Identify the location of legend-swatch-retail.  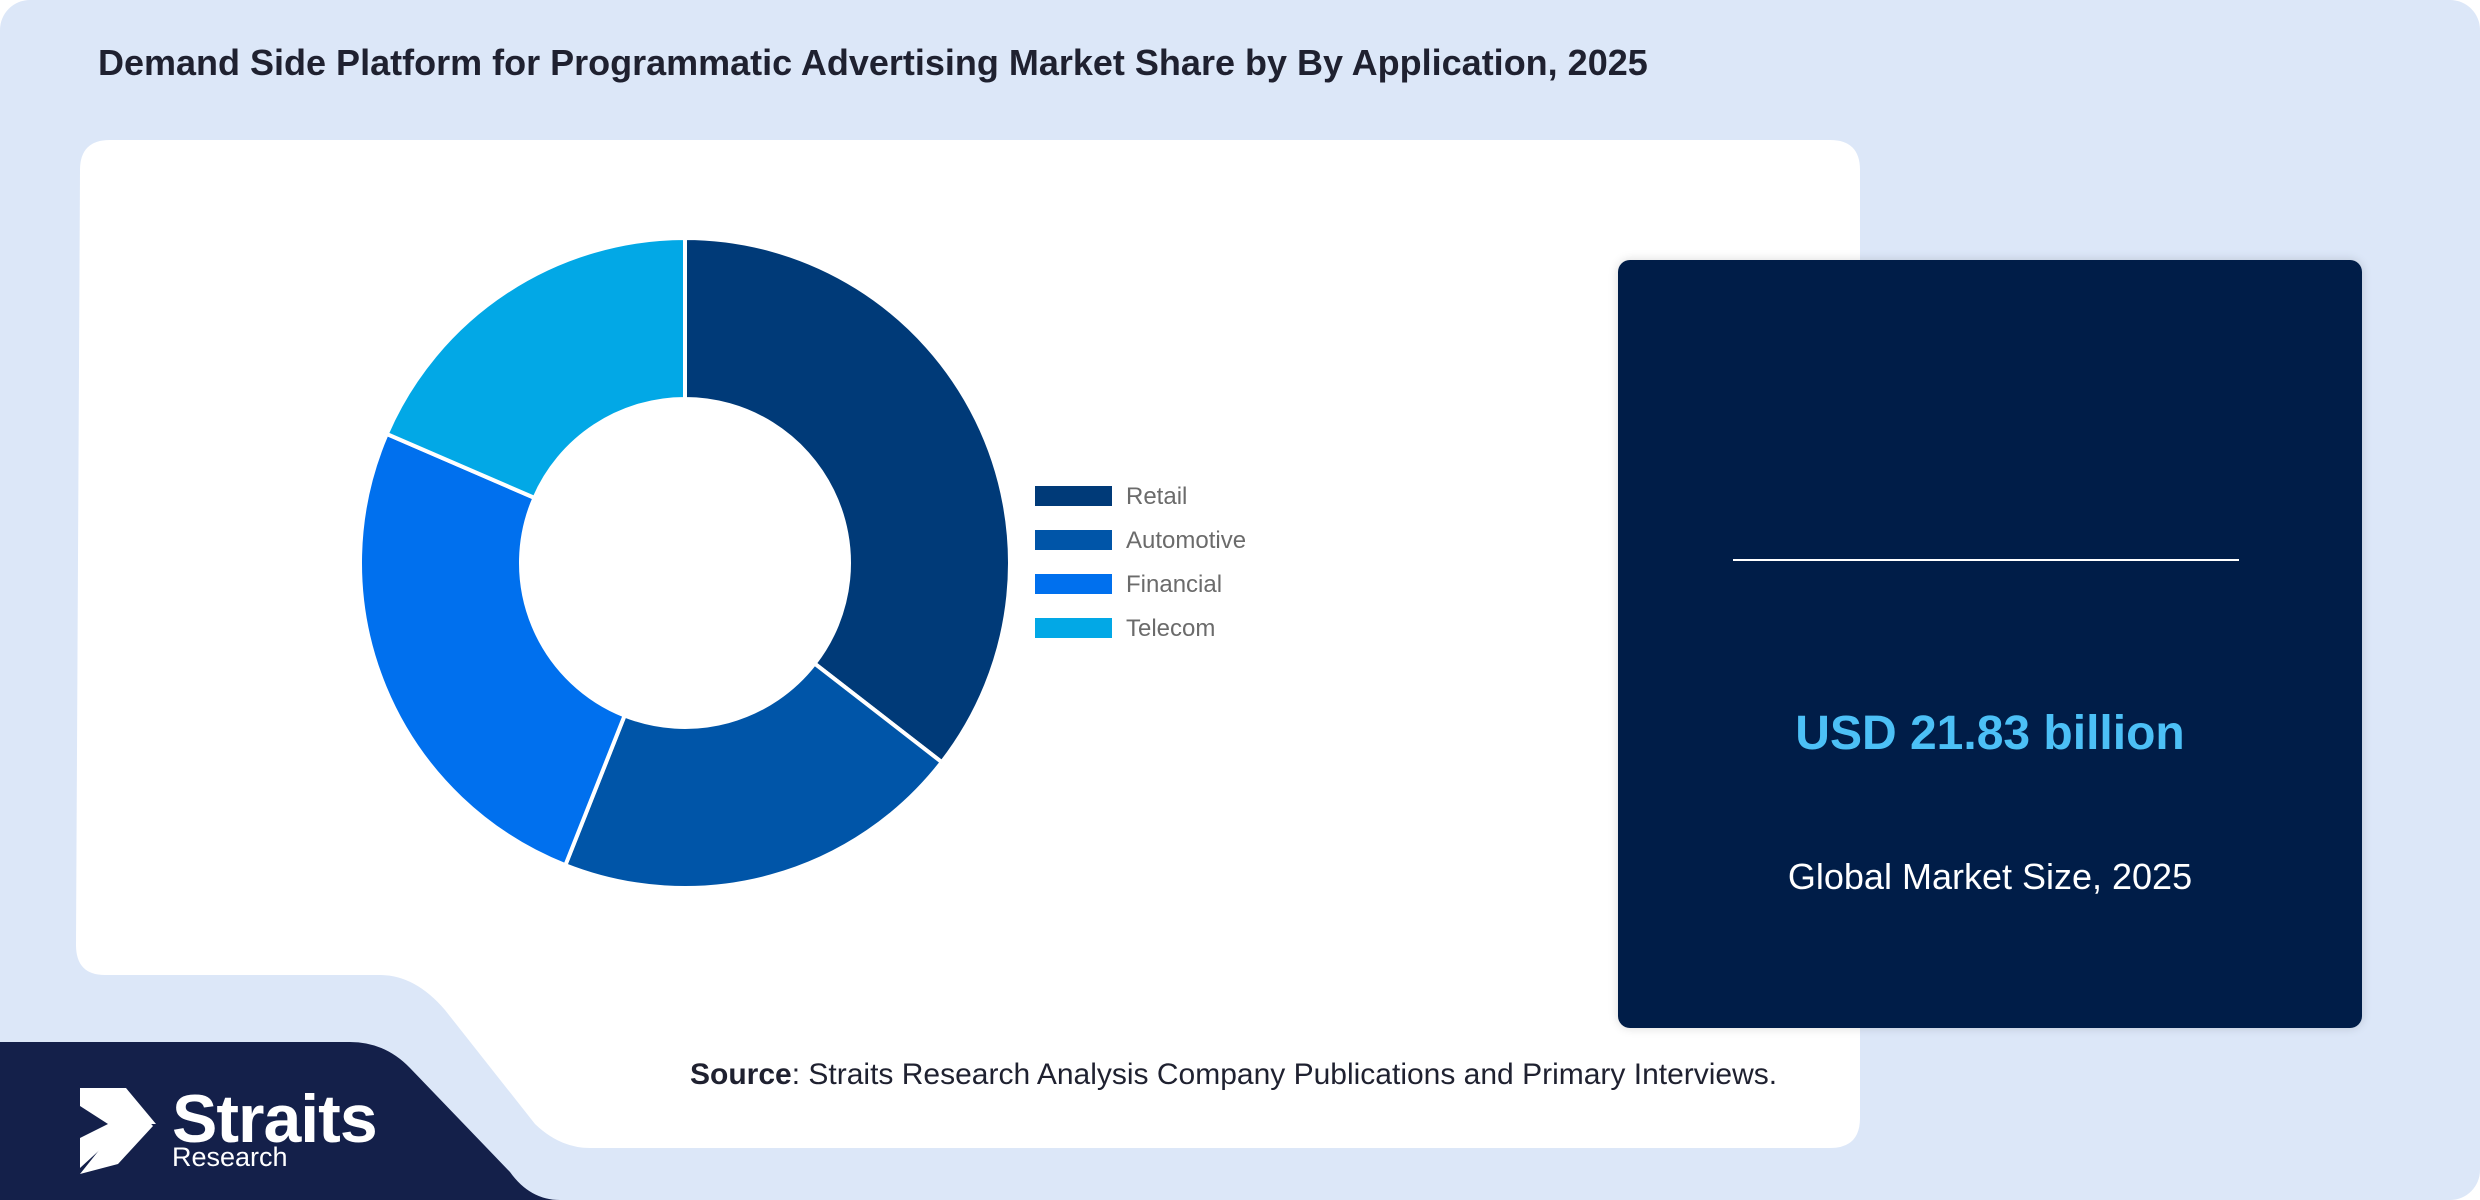
(1073, 496).